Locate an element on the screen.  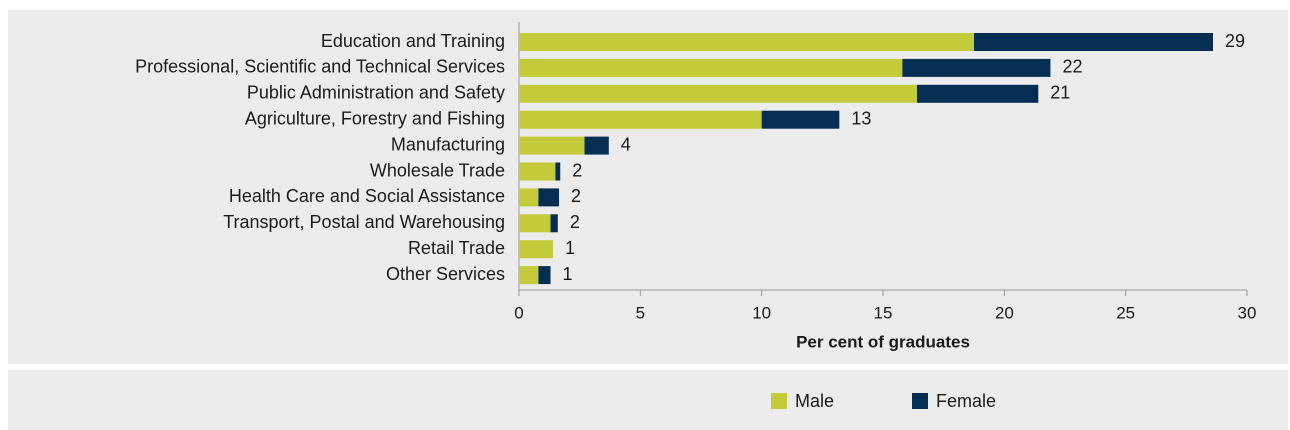
y-tick-label: Health Care and Social Assistance is located at coordinates (367, 196).